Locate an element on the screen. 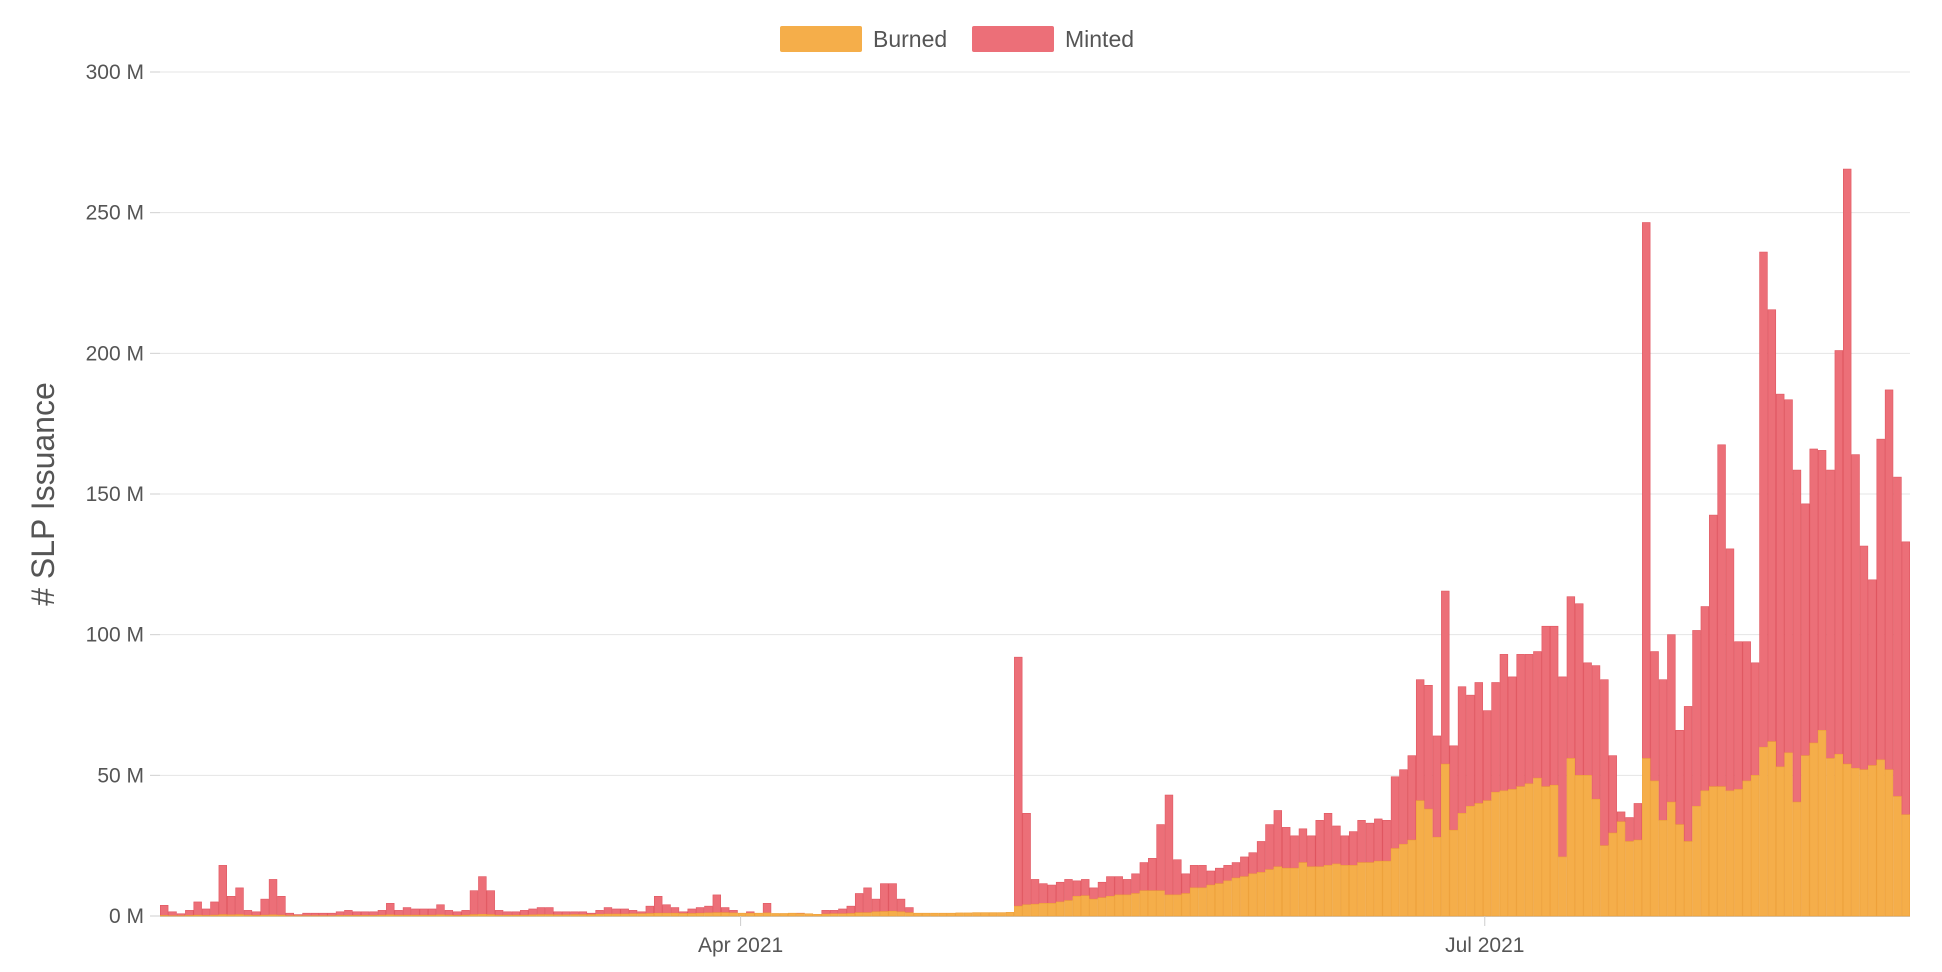 This screenshot has width=1942, height=972. legend-swatch-minted is located at coordinates (1013, 39).